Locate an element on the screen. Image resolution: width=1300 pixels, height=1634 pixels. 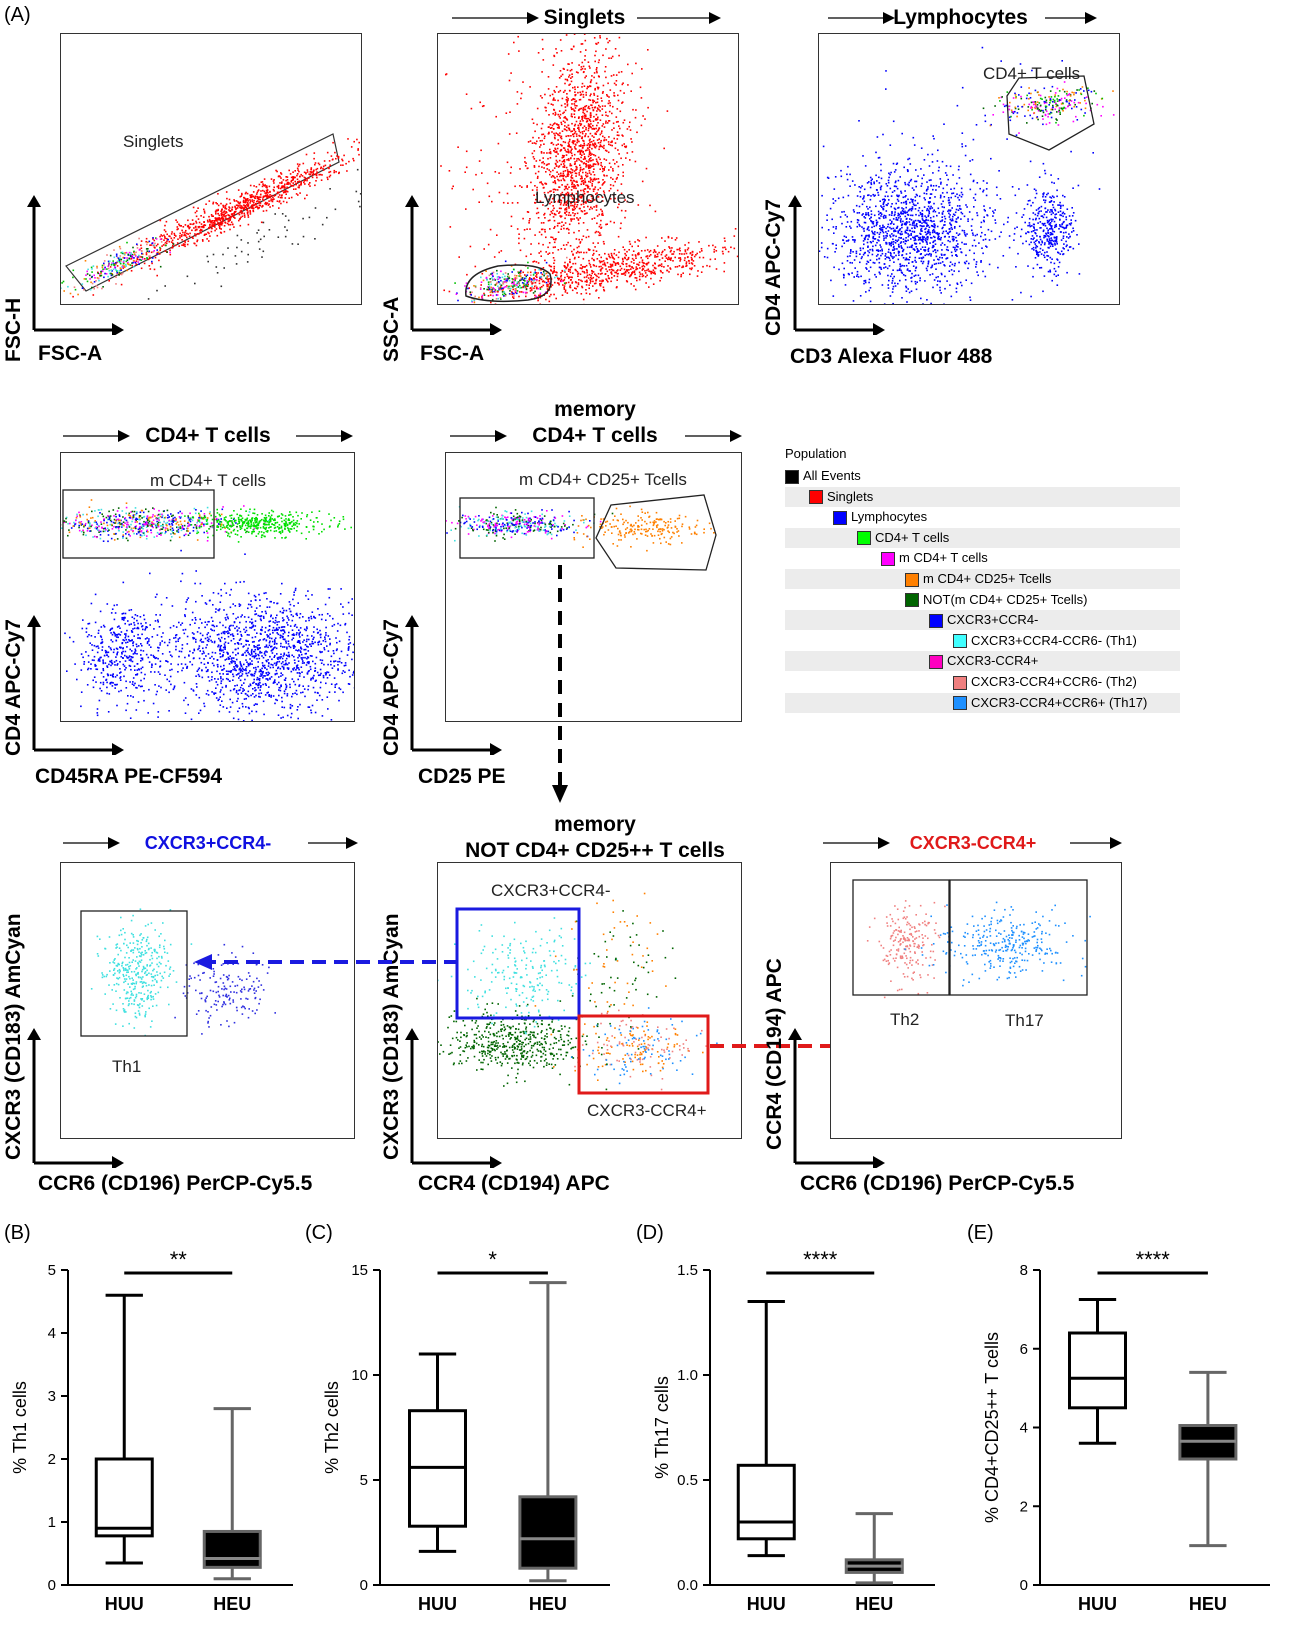
gate-title-text: CXCR3+CCR4- is located at coordinates (208, 843).